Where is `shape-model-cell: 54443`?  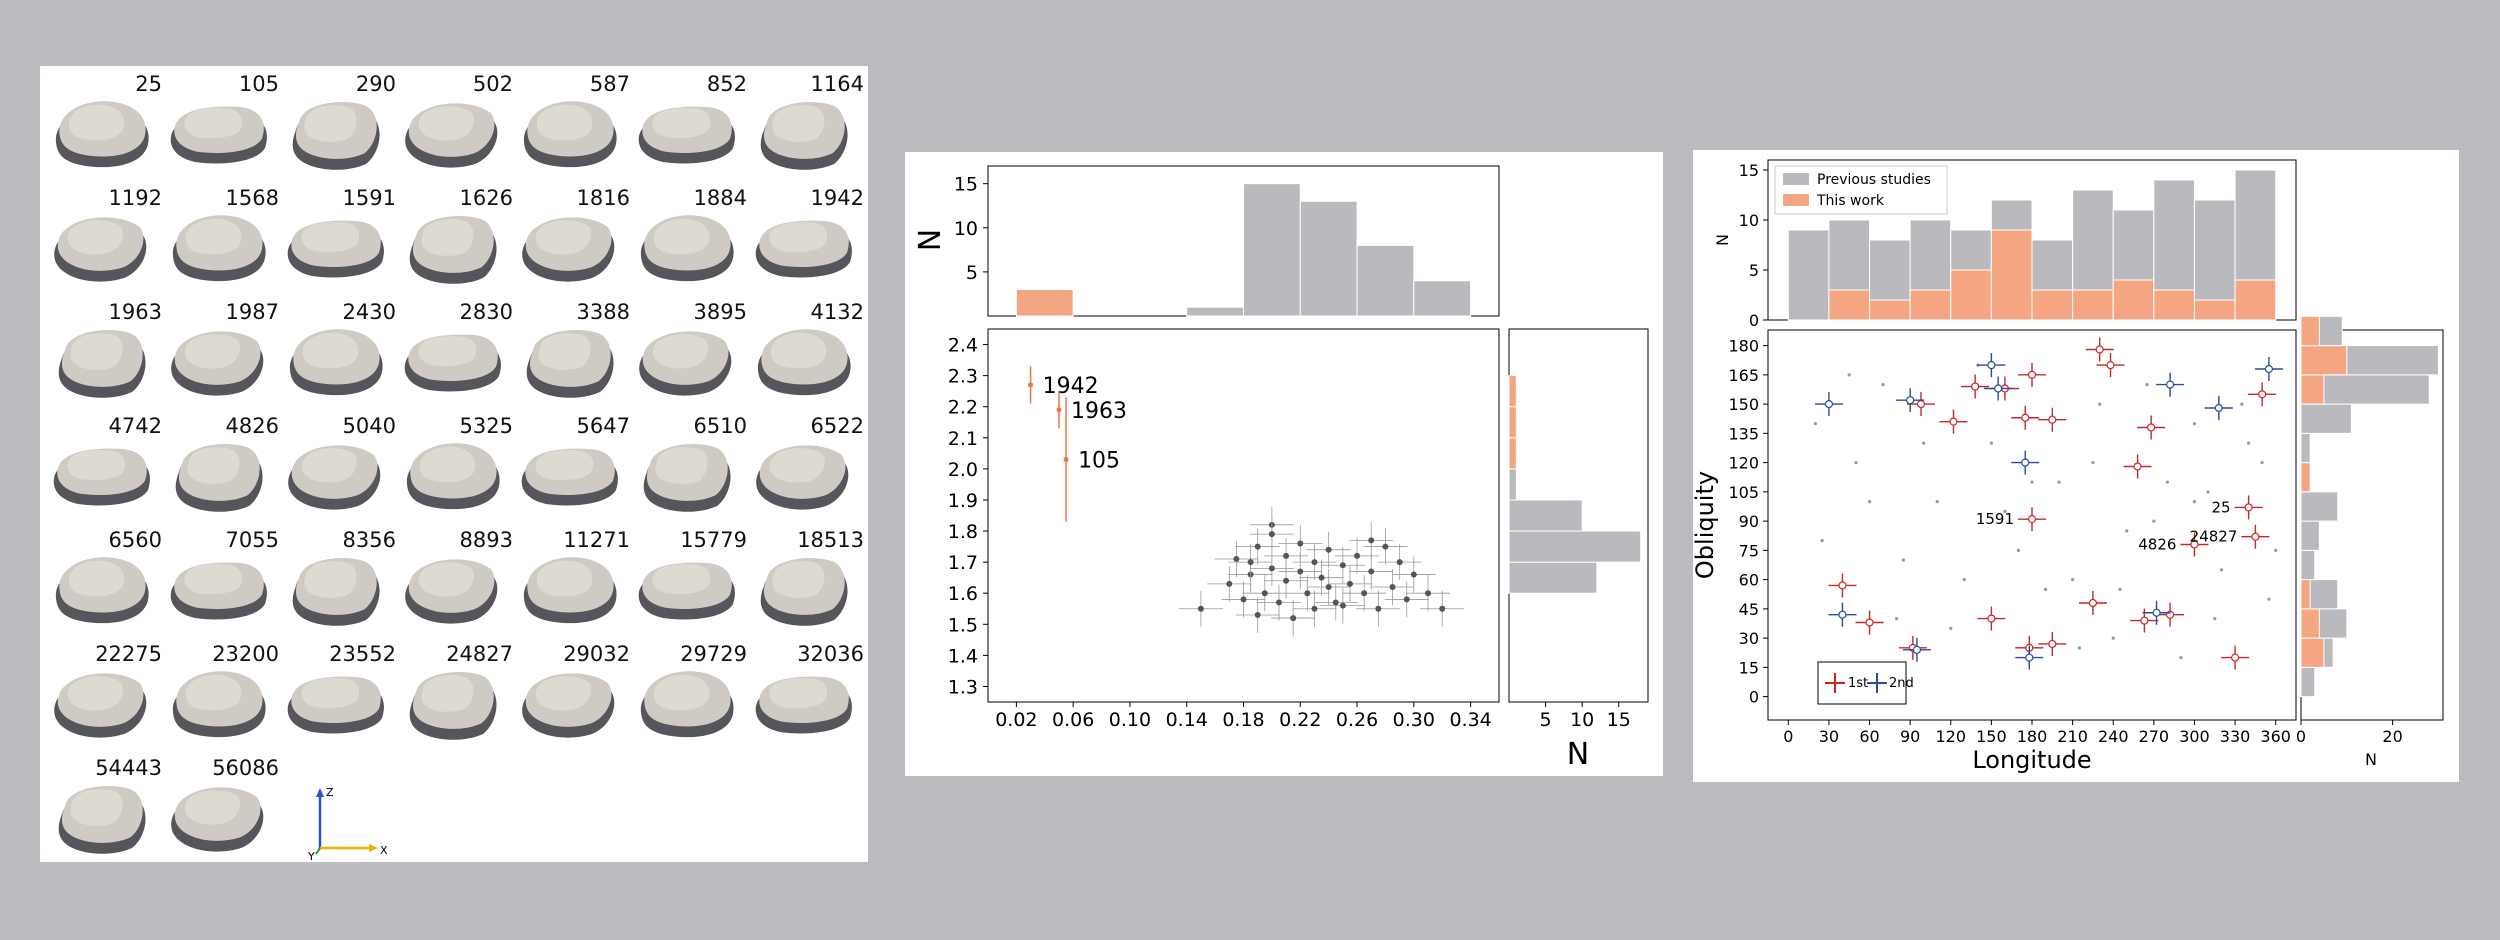 shape-model-cell: 54443 is located at coordinates (107, 811).